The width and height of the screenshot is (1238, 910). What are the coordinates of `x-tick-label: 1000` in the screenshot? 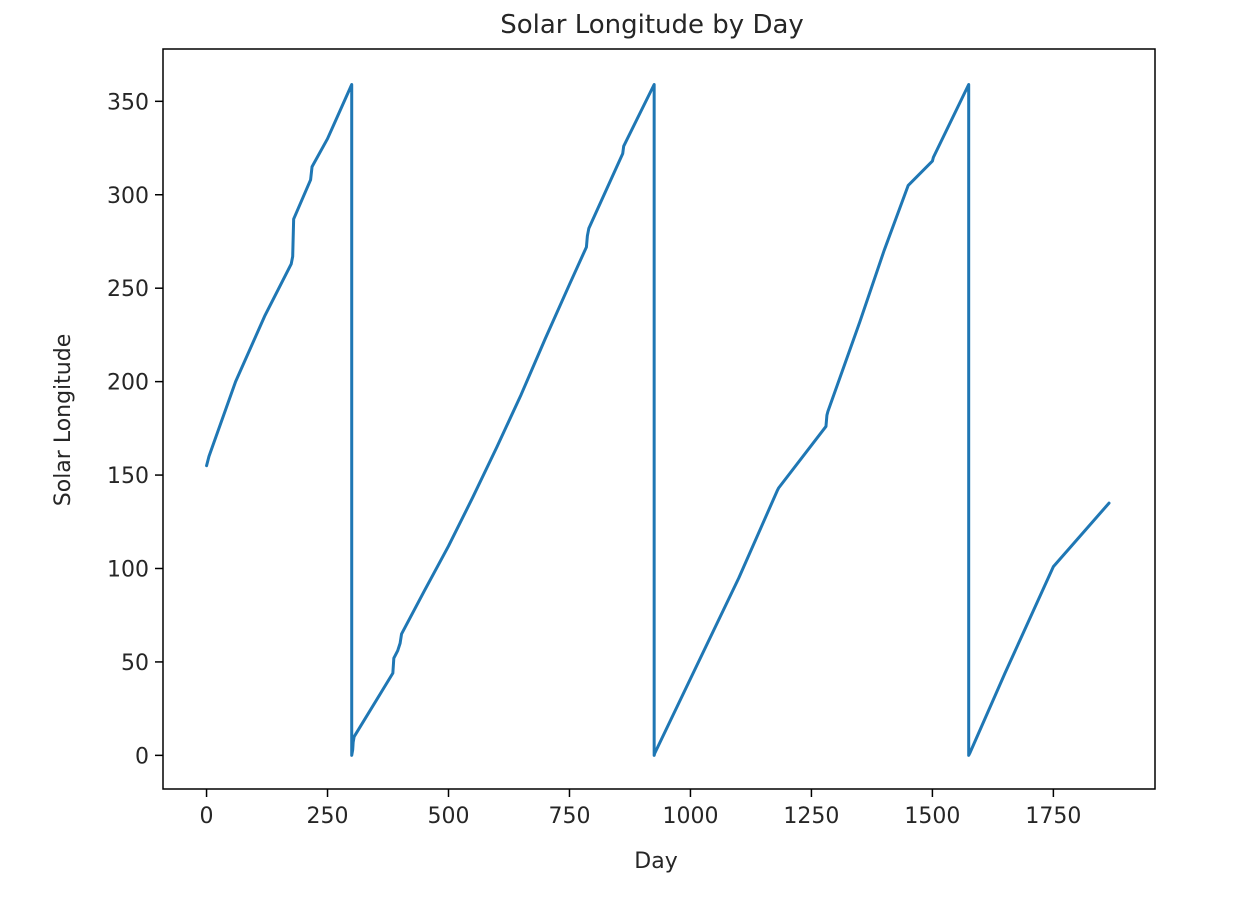 It's located at (690, 816).